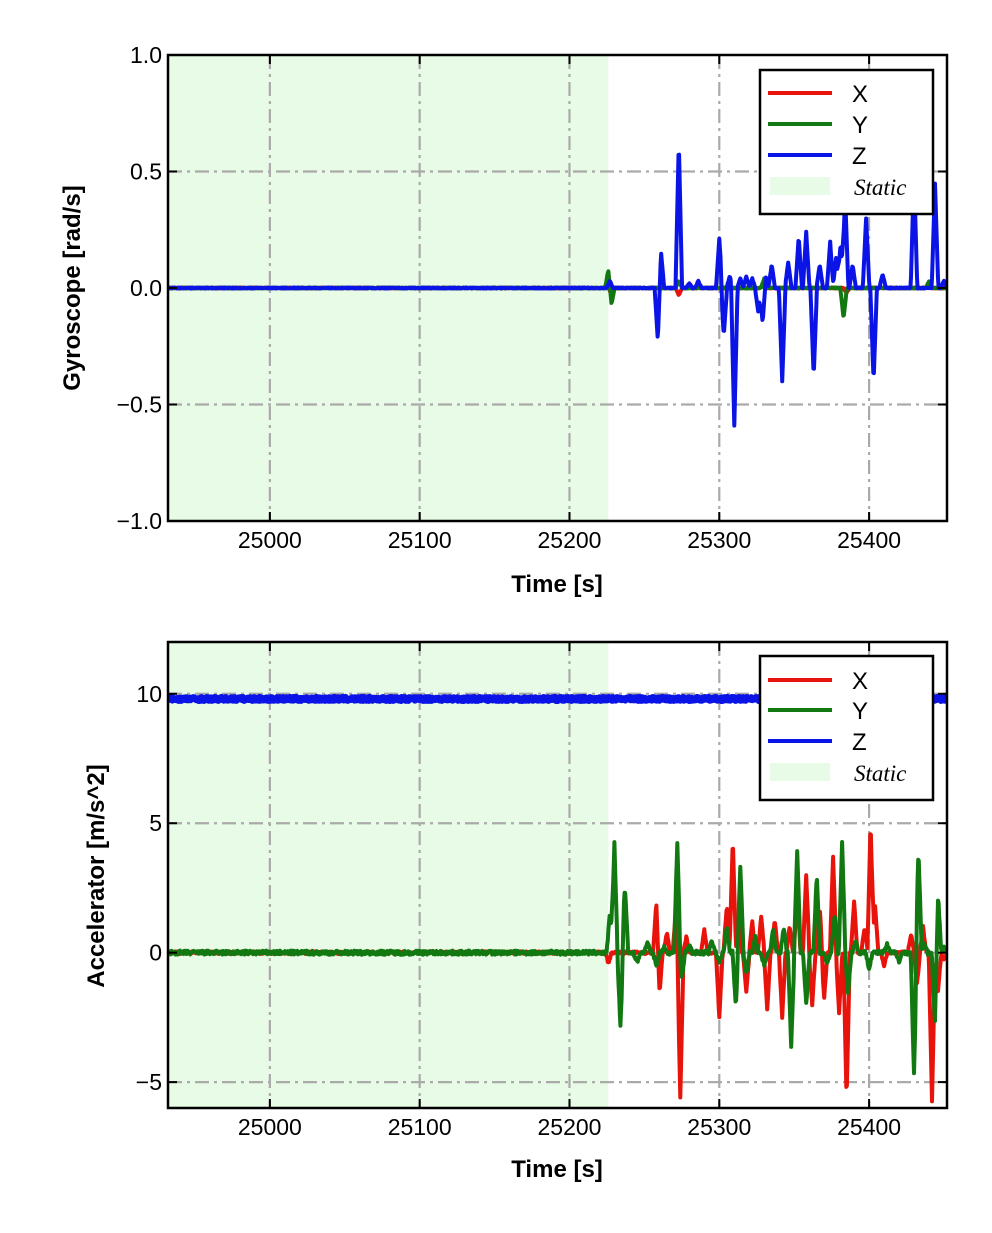 This screenshot has width=992, height=1233. Describe the element at coordinates (155, 823) in the screenshot. I see `y-tick-label: 5` at that location.